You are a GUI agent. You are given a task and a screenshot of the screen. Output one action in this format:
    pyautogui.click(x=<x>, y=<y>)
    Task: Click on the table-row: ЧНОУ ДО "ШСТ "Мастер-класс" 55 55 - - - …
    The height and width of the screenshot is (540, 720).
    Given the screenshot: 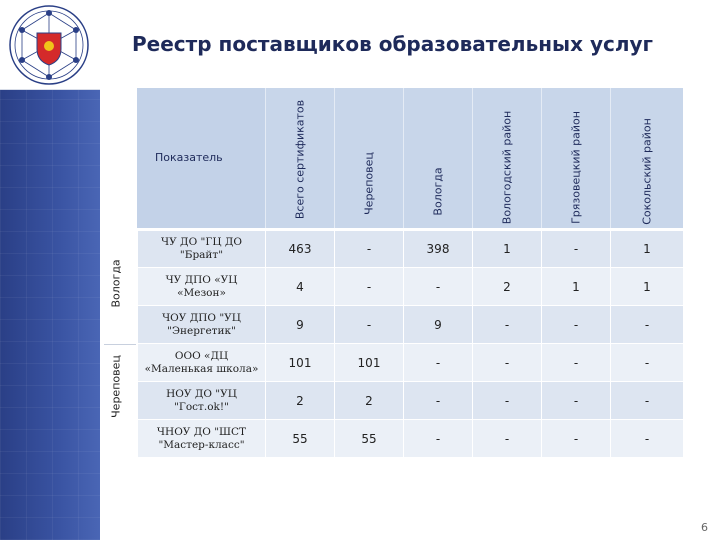 What is the action you would take?
    pyautogui.click(x=410, y=438)
    